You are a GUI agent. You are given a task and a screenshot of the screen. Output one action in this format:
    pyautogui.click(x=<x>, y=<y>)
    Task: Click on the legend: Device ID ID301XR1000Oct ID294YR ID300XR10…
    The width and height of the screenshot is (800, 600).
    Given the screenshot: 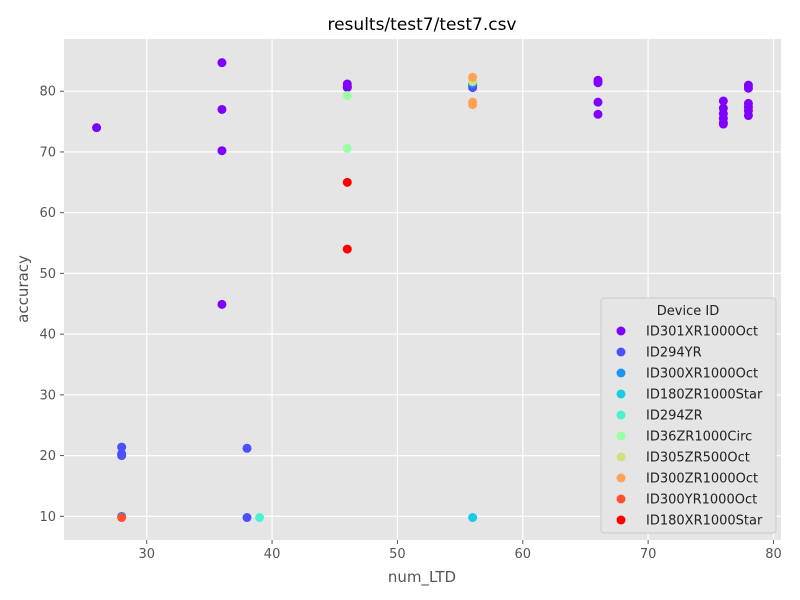 What is the action you would take?
    pyautogui.click(x=688, y=415)
    